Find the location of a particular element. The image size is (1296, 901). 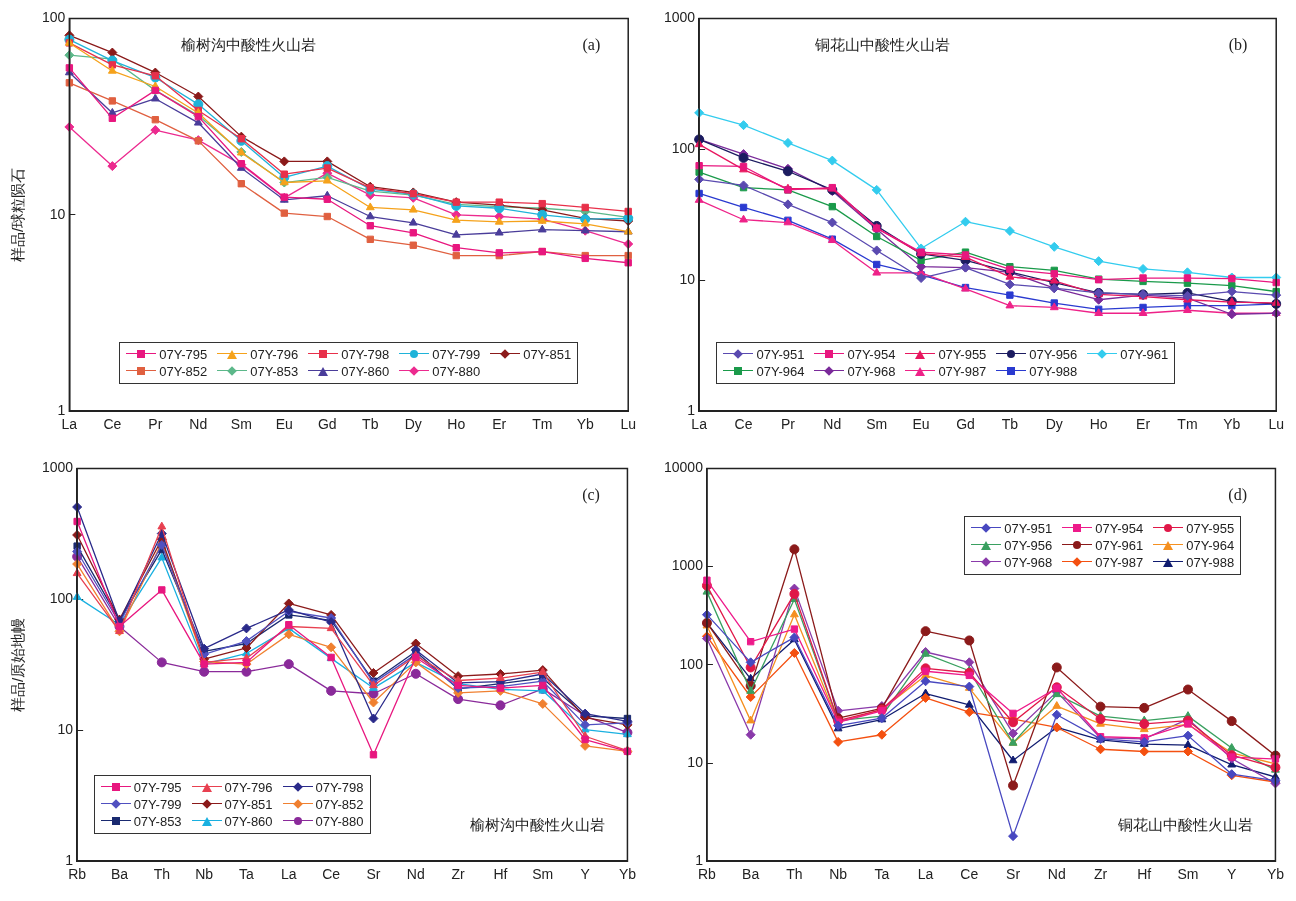

legend-label: 07Y-880 is located at coordinates (339, 821).